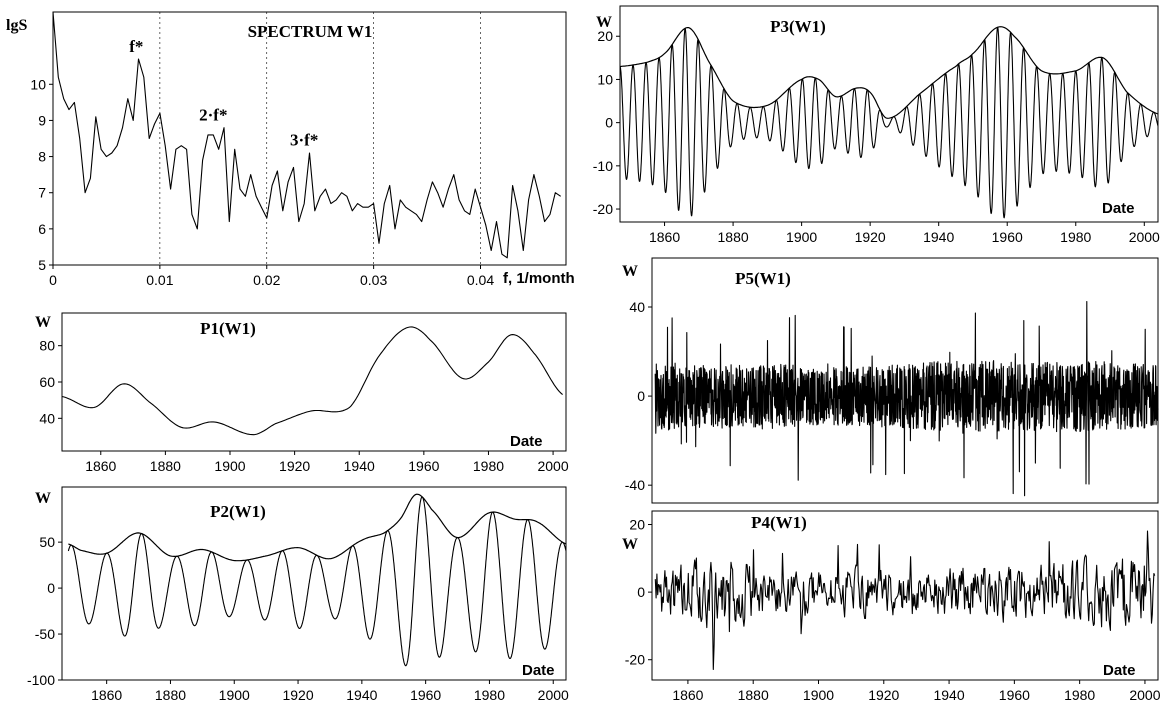 The height and width of the screenshot is (706, 1169). I want to click on p1-series-line, so click(312, 381).